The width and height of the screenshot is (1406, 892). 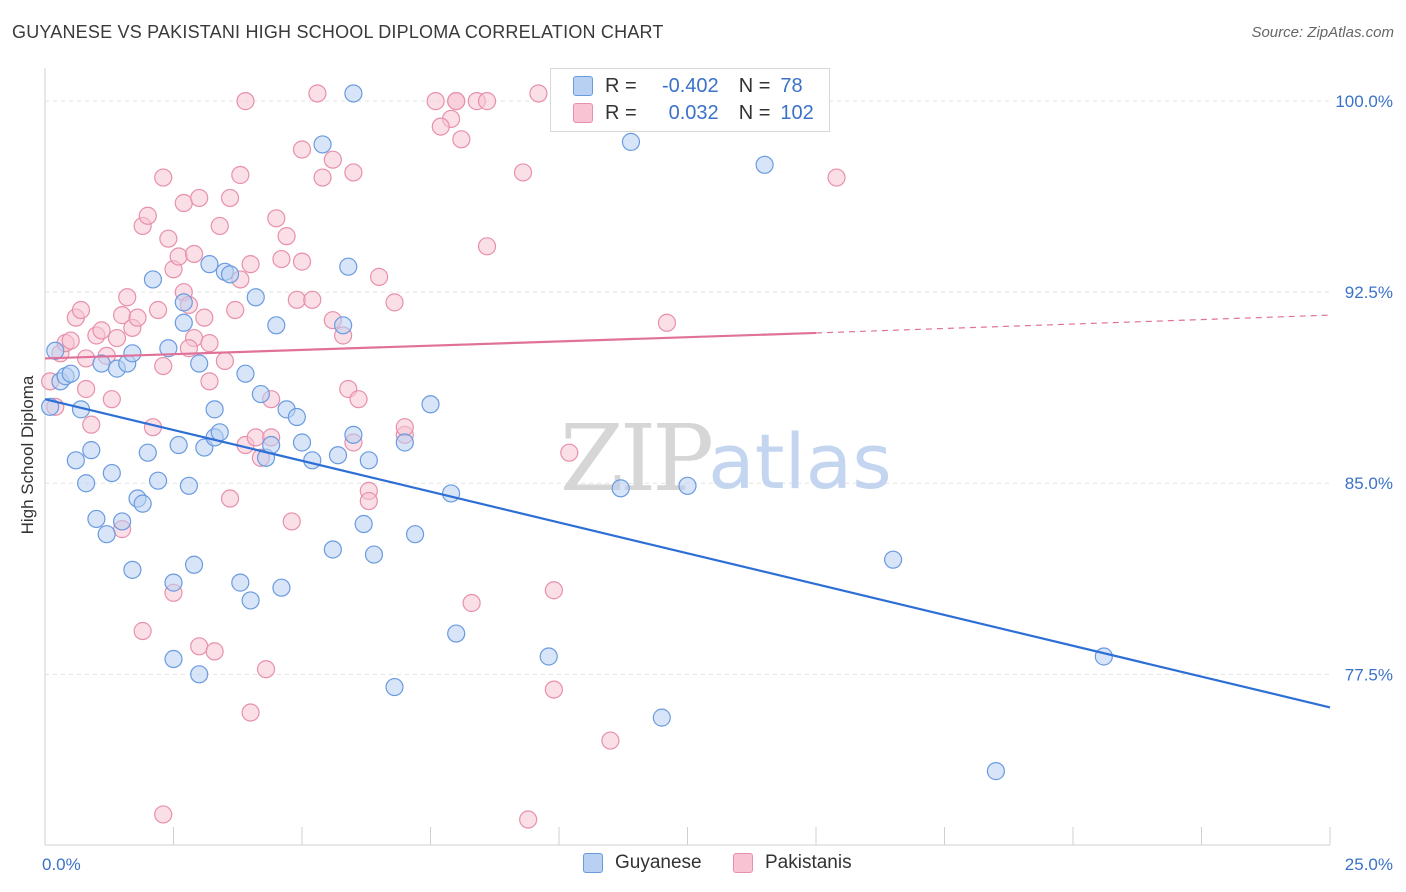 What do you see at coordinates (1369, 483) in the screenshot?
I see `y-tick-label: 85.0%` at bounding box center [1369, 483].